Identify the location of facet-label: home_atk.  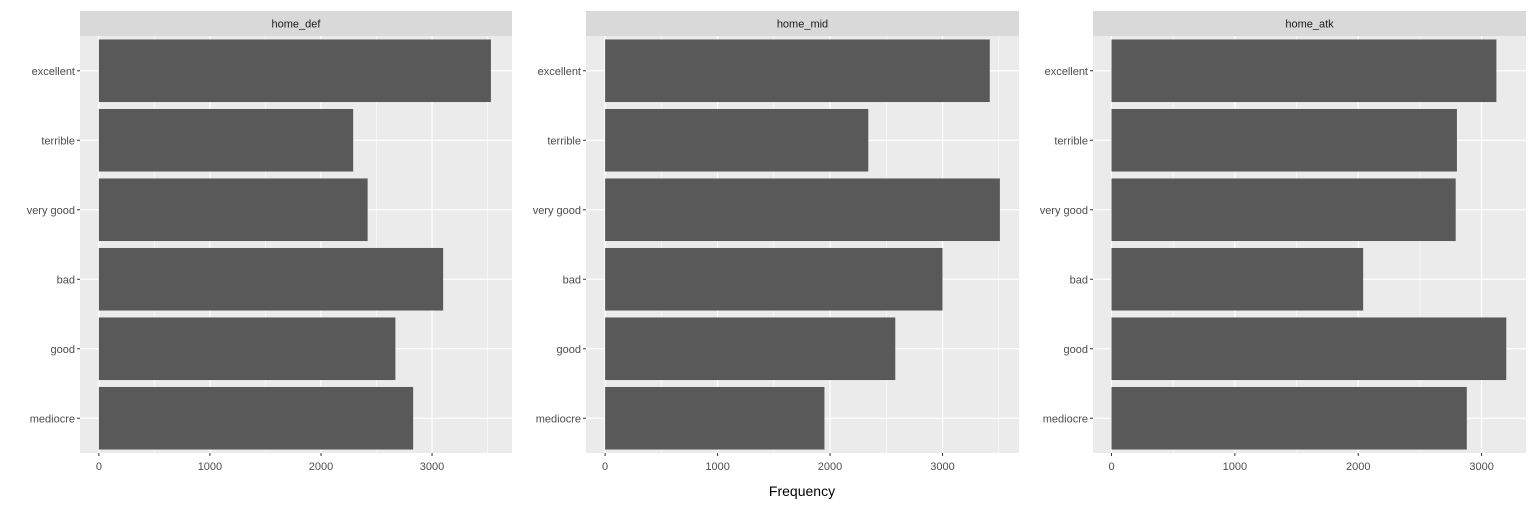
(1309, 25).